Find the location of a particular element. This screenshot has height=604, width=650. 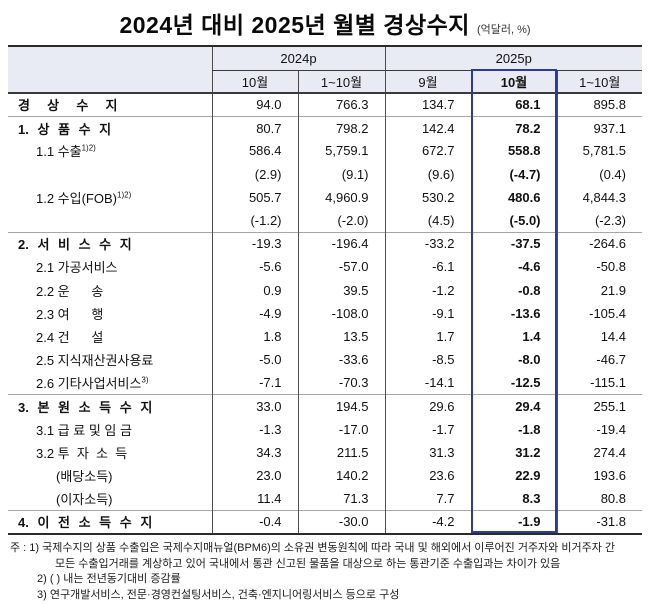

row-label-cell: (배당소득) is located at coordinates (110, 475).